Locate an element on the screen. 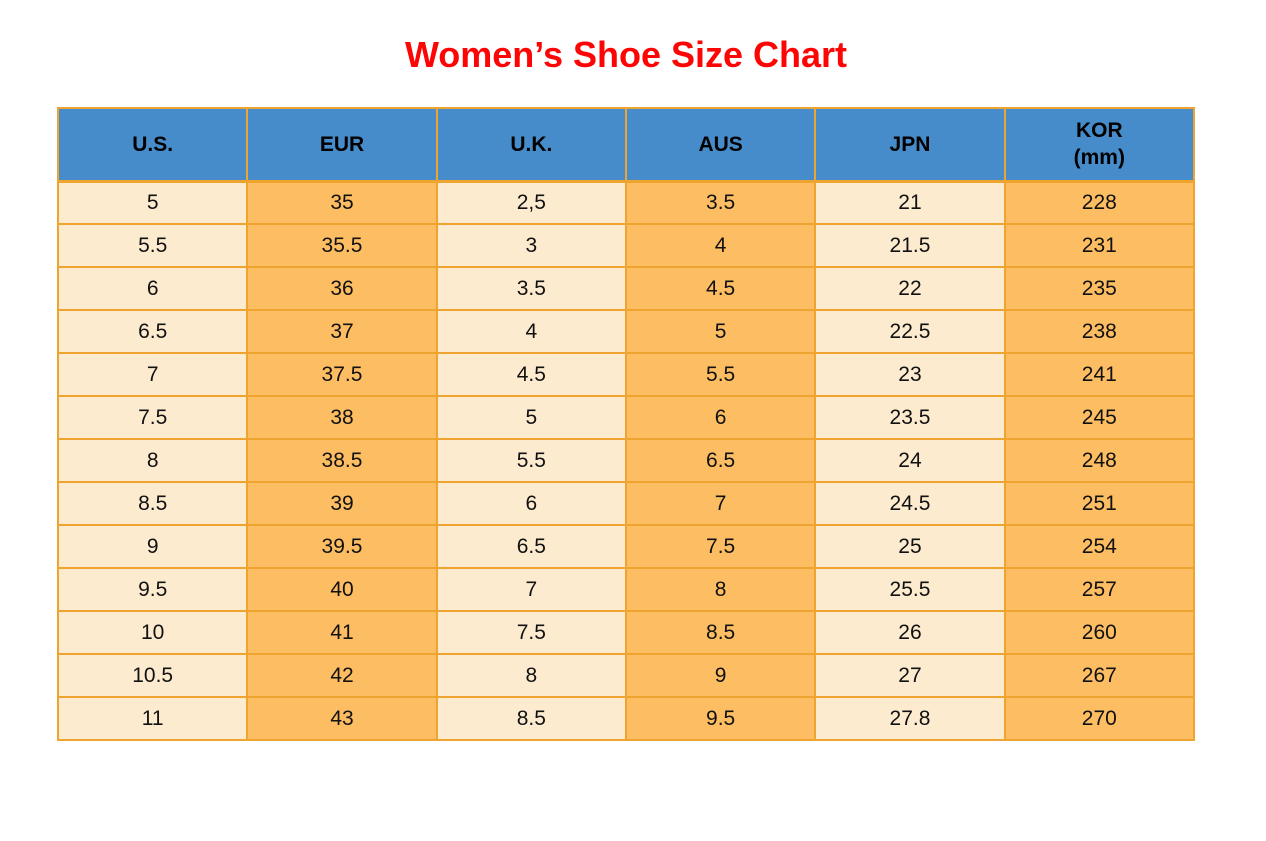  table-cell: 2,5 is located at coordinates (531, 203).